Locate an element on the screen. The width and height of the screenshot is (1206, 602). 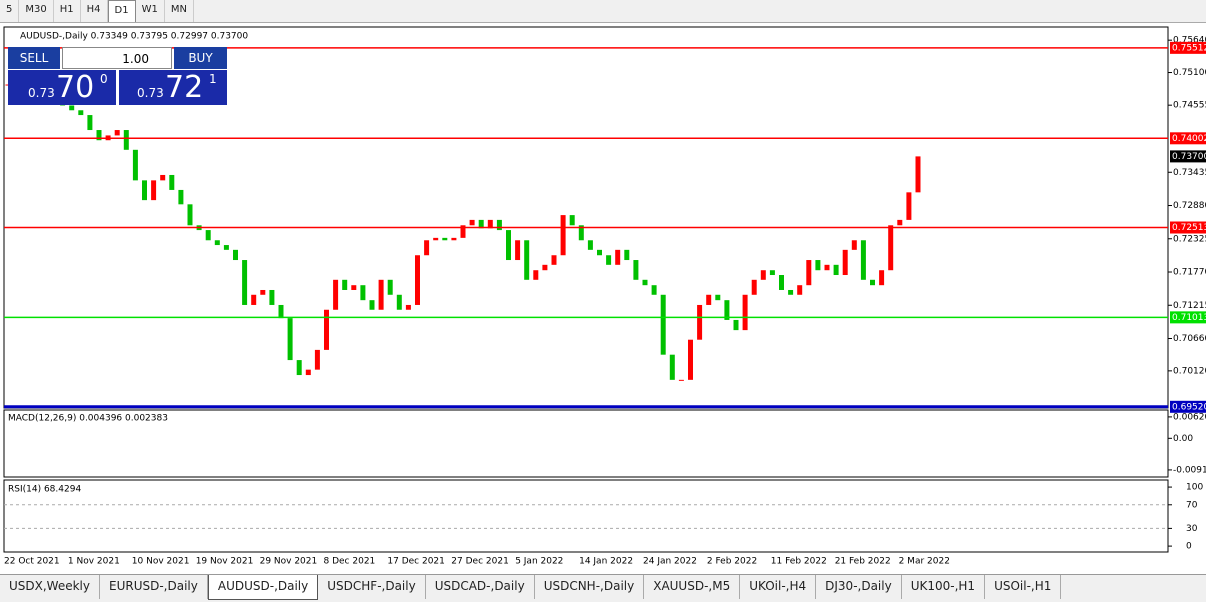
bid-big: 0.73 is located at coordinates (41, 93).